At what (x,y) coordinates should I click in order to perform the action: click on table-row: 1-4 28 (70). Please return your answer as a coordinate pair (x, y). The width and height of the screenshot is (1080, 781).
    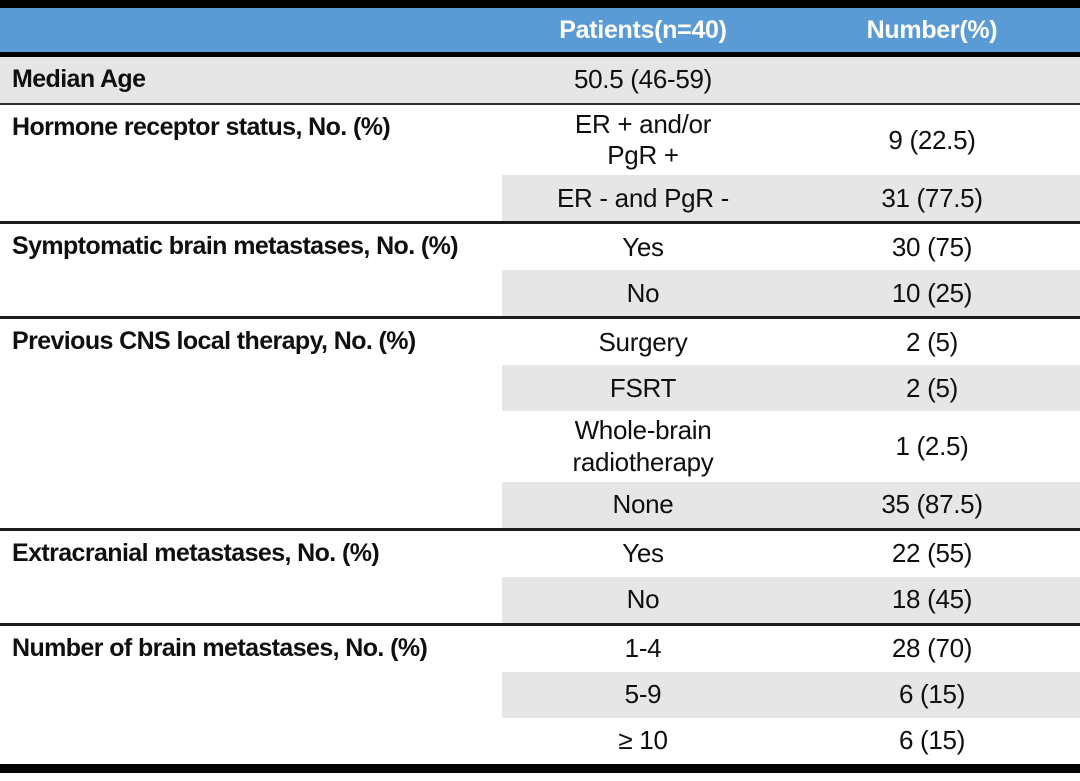
    Looking at the image, I should click on (791, 649).